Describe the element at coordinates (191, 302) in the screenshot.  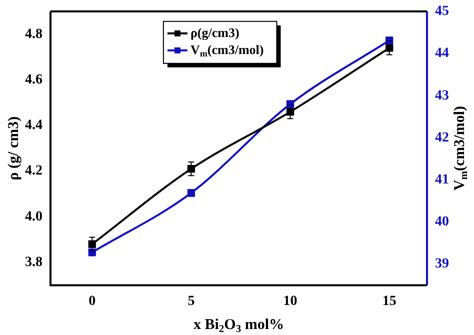
I see `x-tick-label: 5` at that location.